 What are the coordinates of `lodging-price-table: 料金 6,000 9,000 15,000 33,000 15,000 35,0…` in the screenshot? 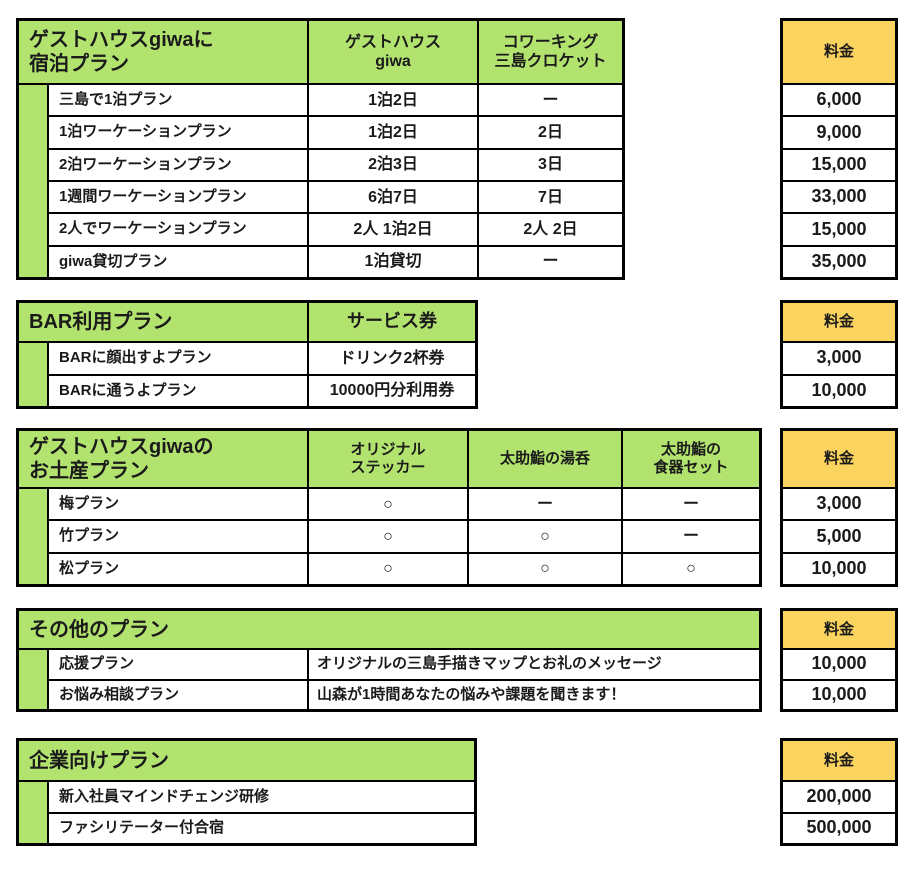 It's located at (839, 149).